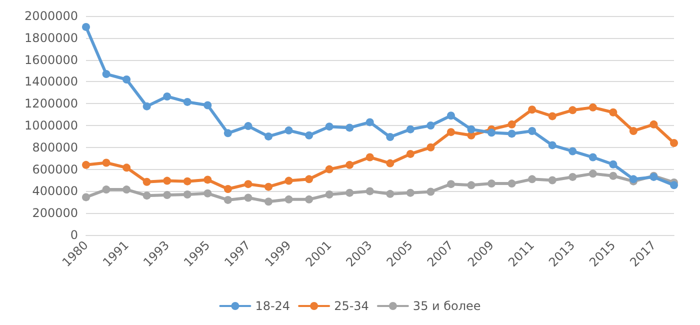 This screenshot has height=325, width=700. What do you see at coordinates (51, 59) in the screenshot?
I see `y-tick-label: 1600000` at bounding box center [51, 59].